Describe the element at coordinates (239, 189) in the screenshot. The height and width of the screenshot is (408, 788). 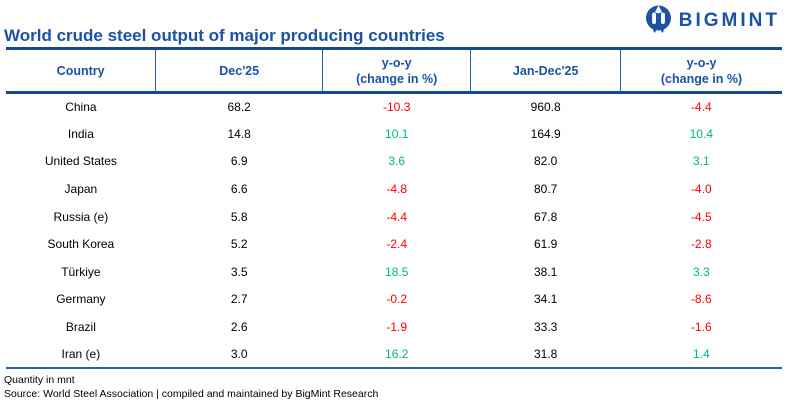
I see `value-cell: 6.6` at that location.